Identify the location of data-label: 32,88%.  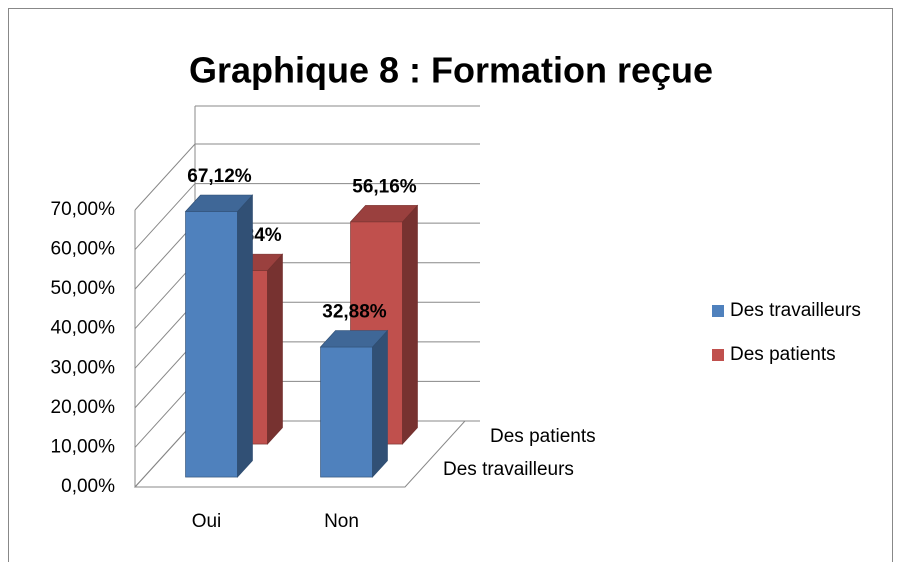
(354, 312).